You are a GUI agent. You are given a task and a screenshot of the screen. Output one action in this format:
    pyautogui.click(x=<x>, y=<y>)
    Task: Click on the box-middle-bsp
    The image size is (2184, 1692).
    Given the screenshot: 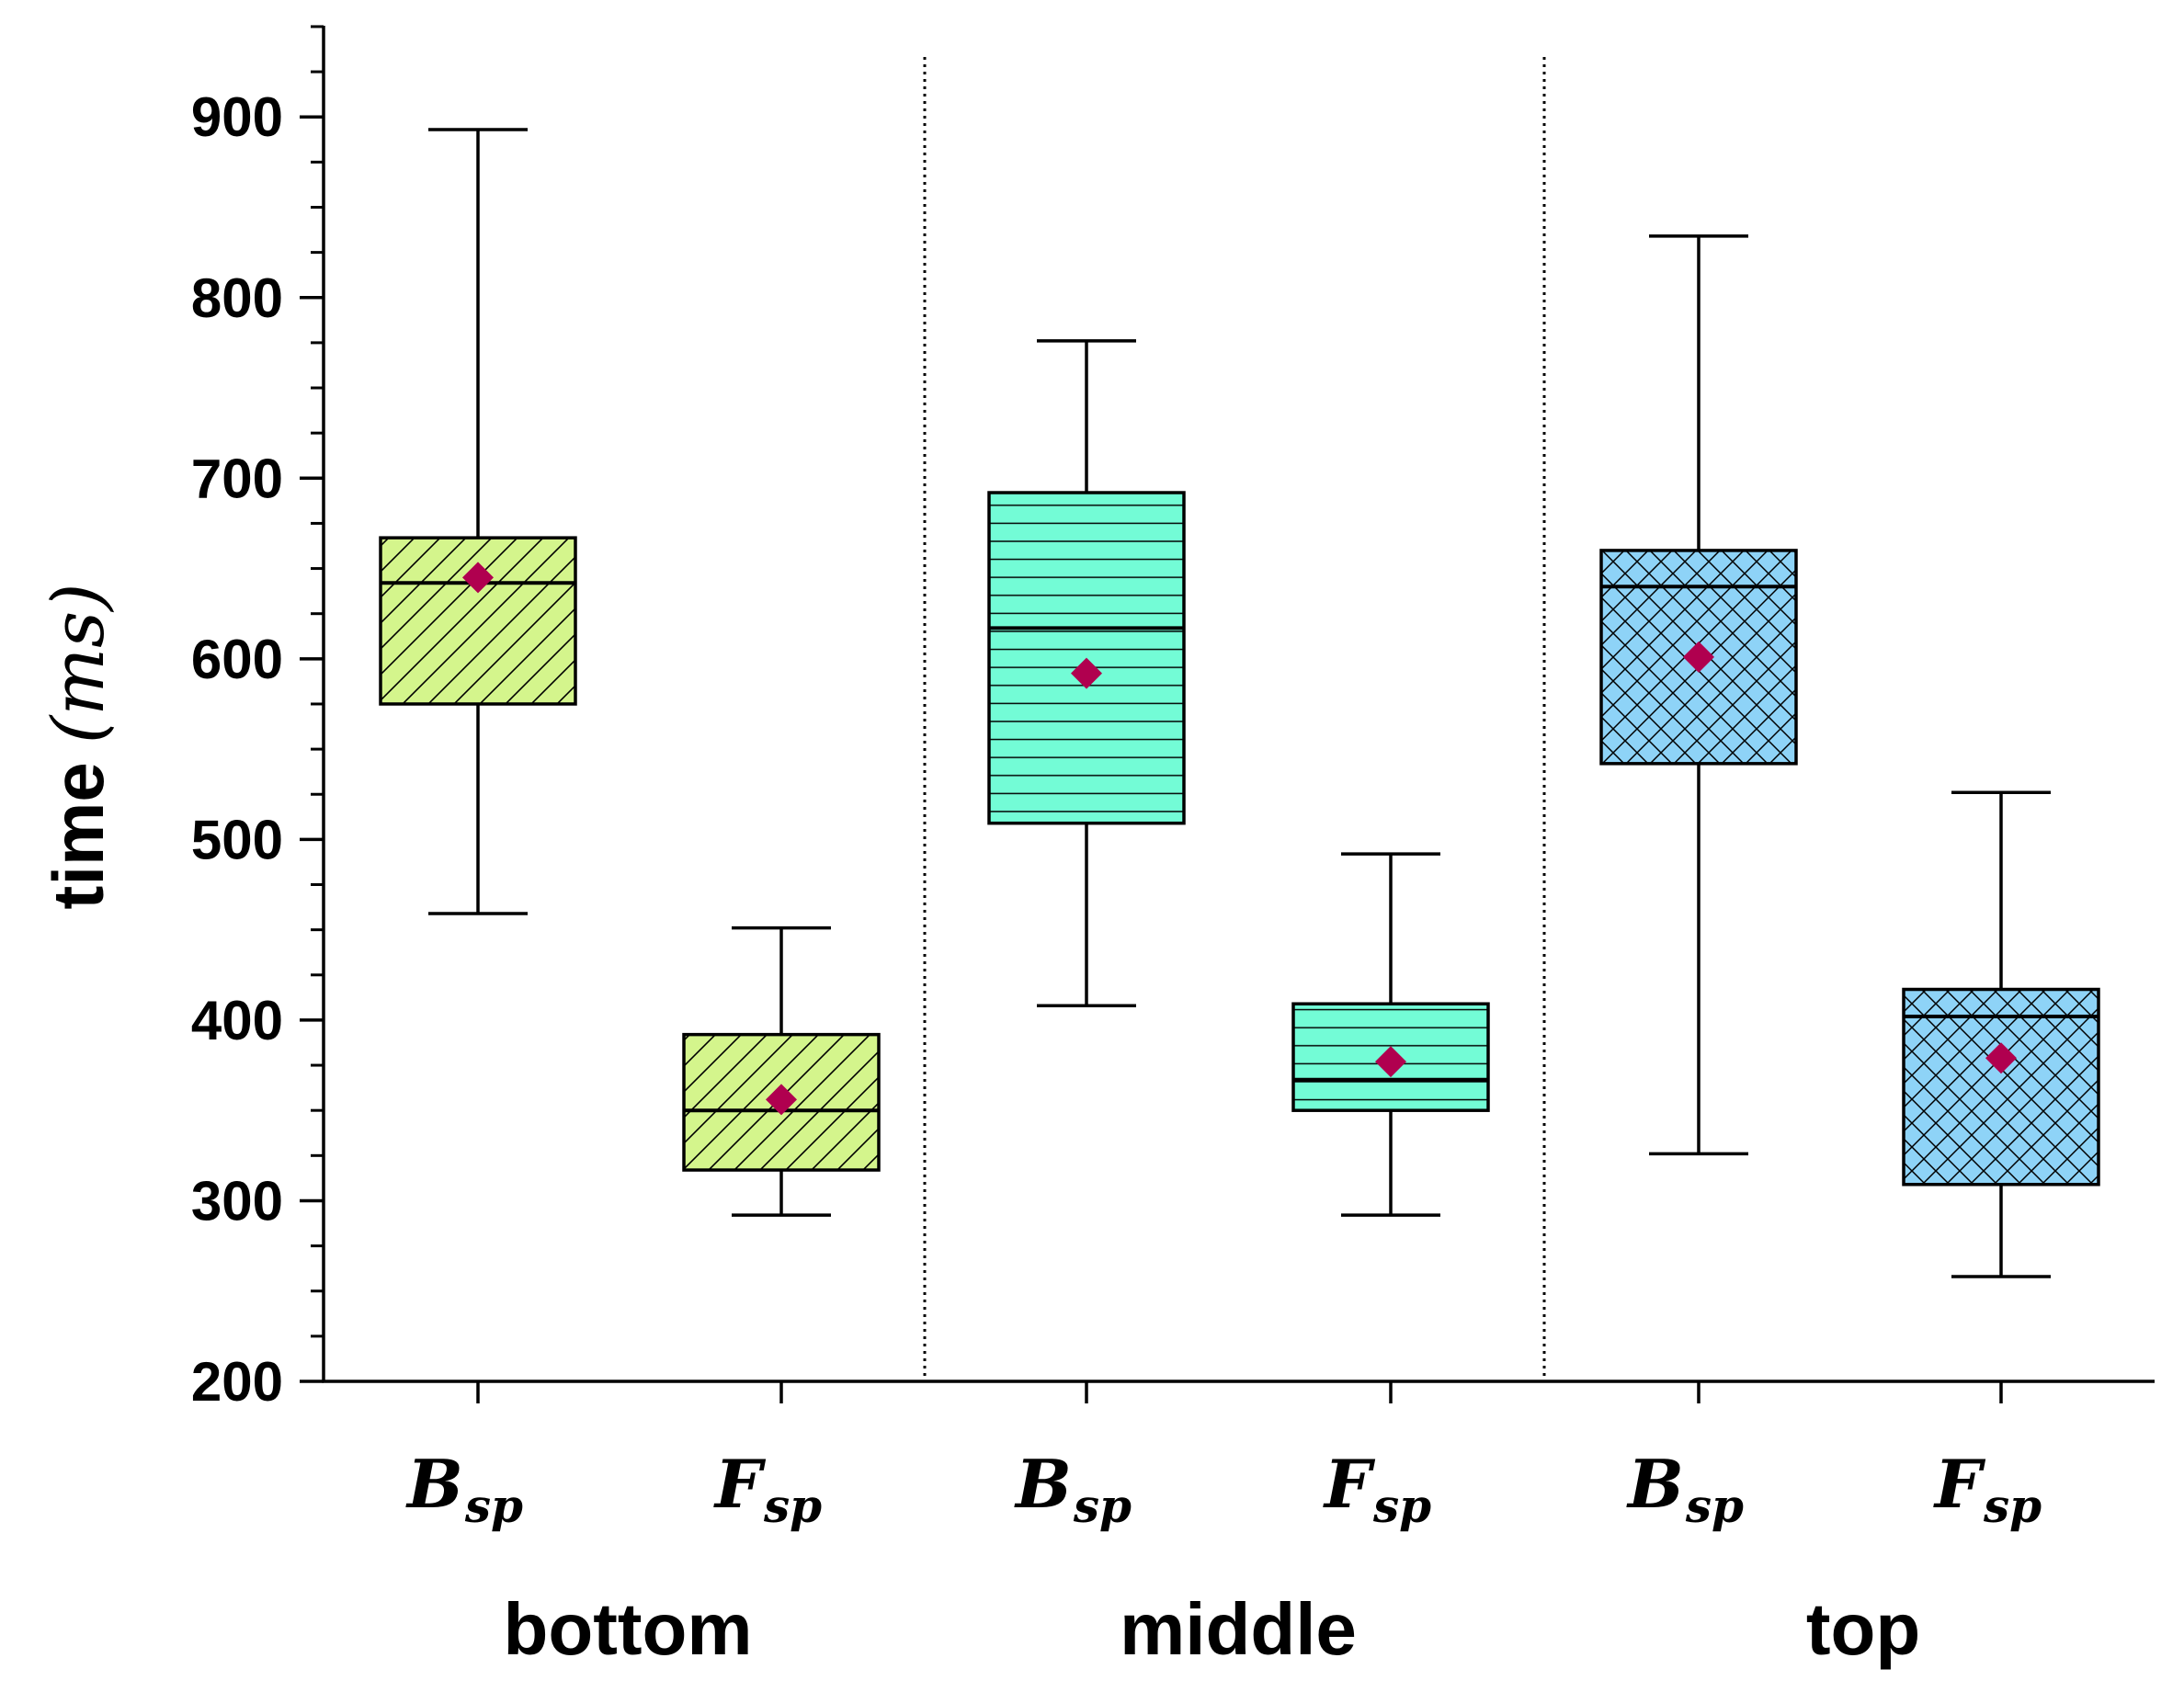 What is the action you would take?
    pyautogui.click(x=1086, y=673)
    